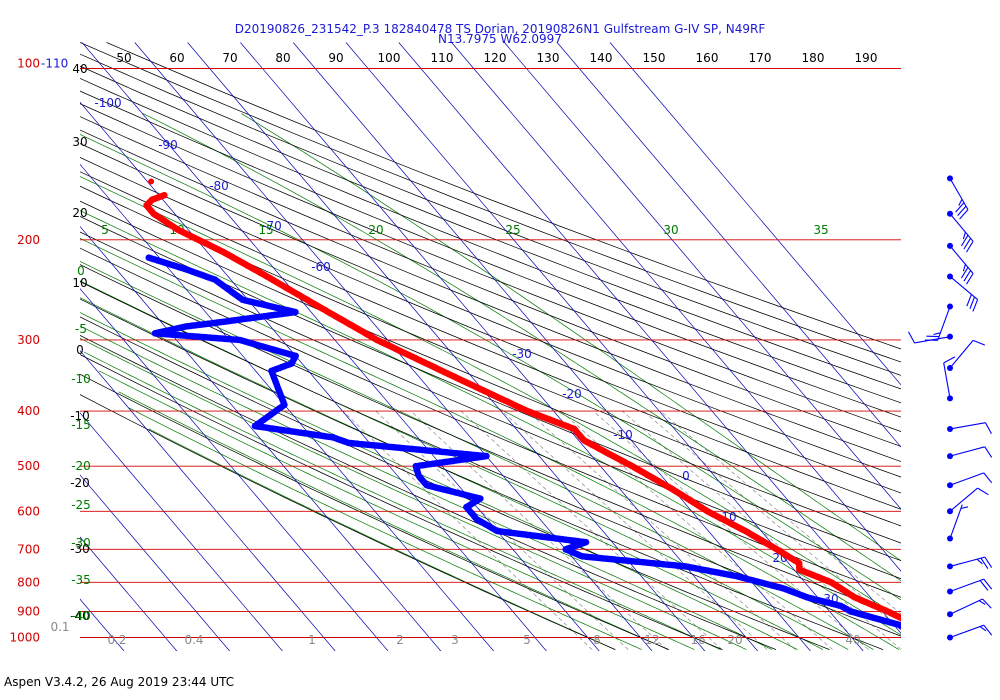 This screenshot has width=1000, height=700. Describe the element at coordinates (119, 682) in the screenshot. I see `footer-version-text: Aspen V3.4.2, 26 Aug 2019 23:44 UTC` at that location.